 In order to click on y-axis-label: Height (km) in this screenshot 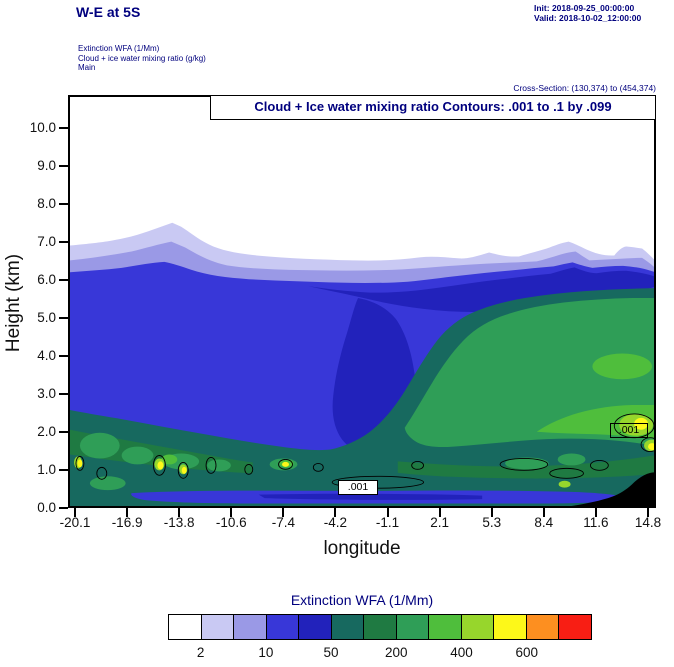, I will do `click(13, 303)`.